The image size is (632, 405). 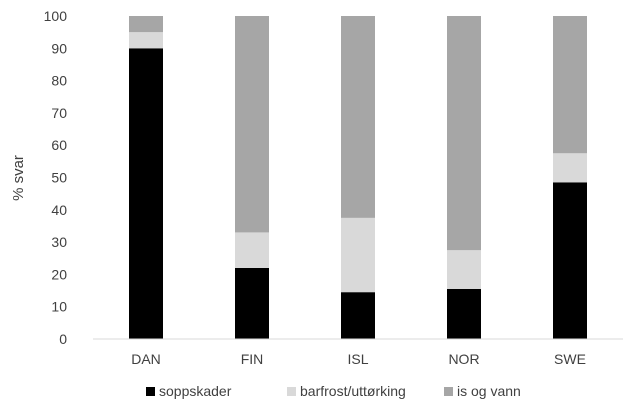 What do you see at coordinates (353, 391) in the screenshot?
I see `legend-label: barfrost/uttørking` at bounding box center [353, 391].